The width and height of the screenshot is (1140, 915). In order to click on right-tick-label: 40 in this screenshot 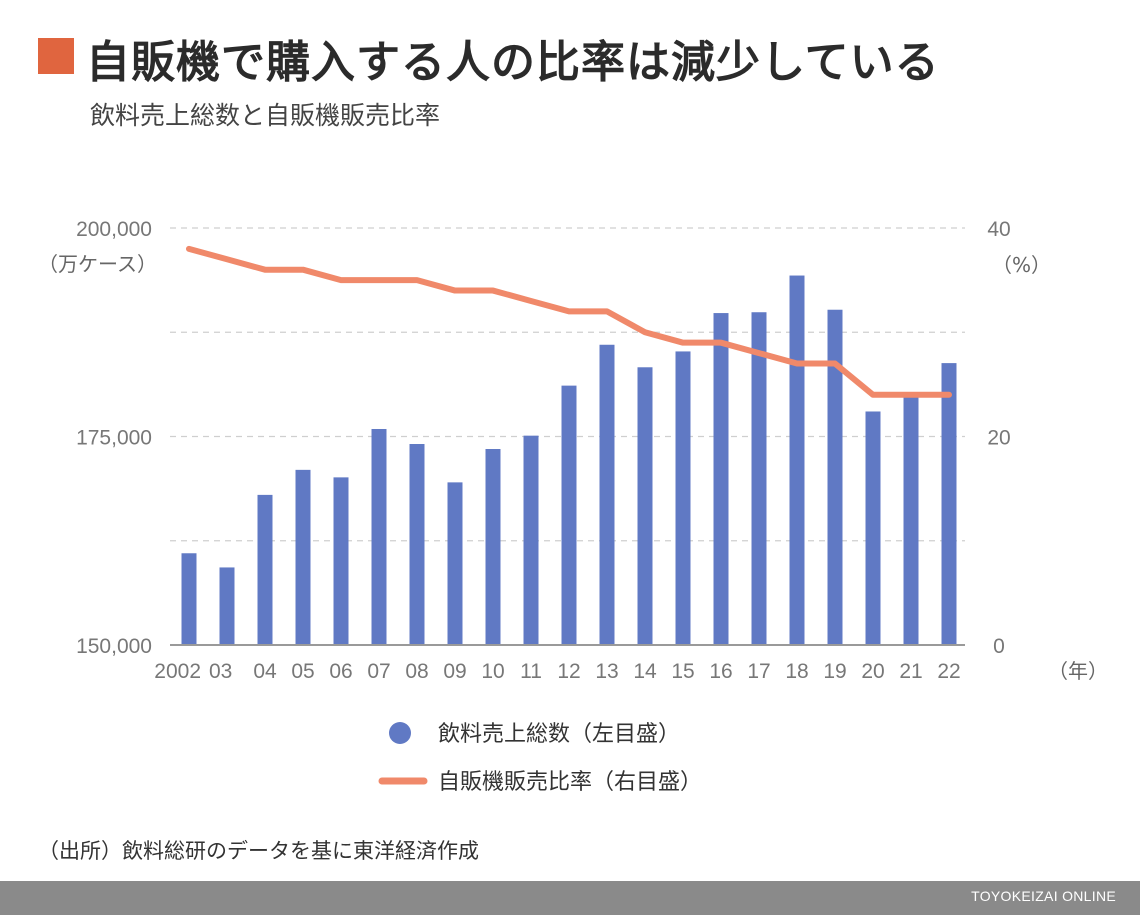, I will do `click(998, 229)`.